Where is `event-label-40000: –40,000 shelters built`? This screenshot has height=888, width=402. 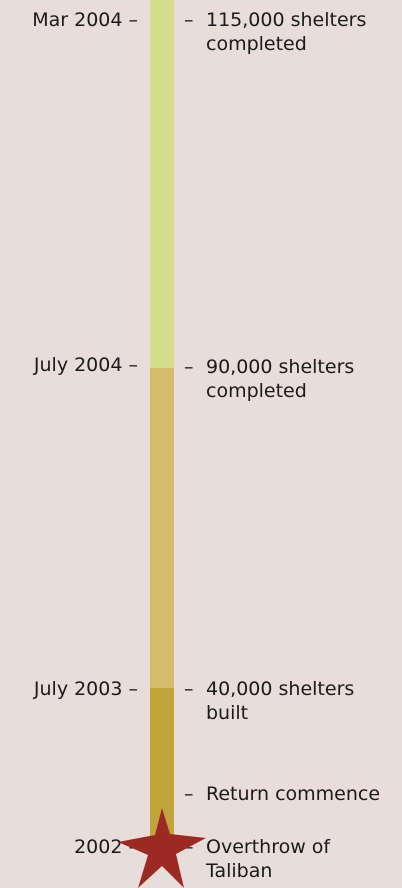 event-label-40000: –40,000 shelters built is located at coordinates (269, 701).